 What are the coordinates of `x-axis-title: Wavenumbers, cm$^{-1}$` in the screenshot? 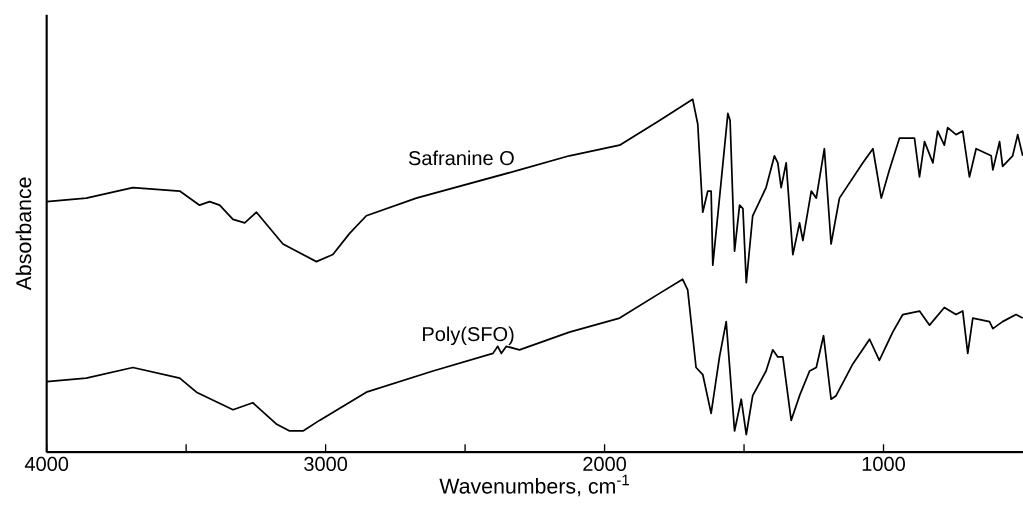 It's located at (534, 485).